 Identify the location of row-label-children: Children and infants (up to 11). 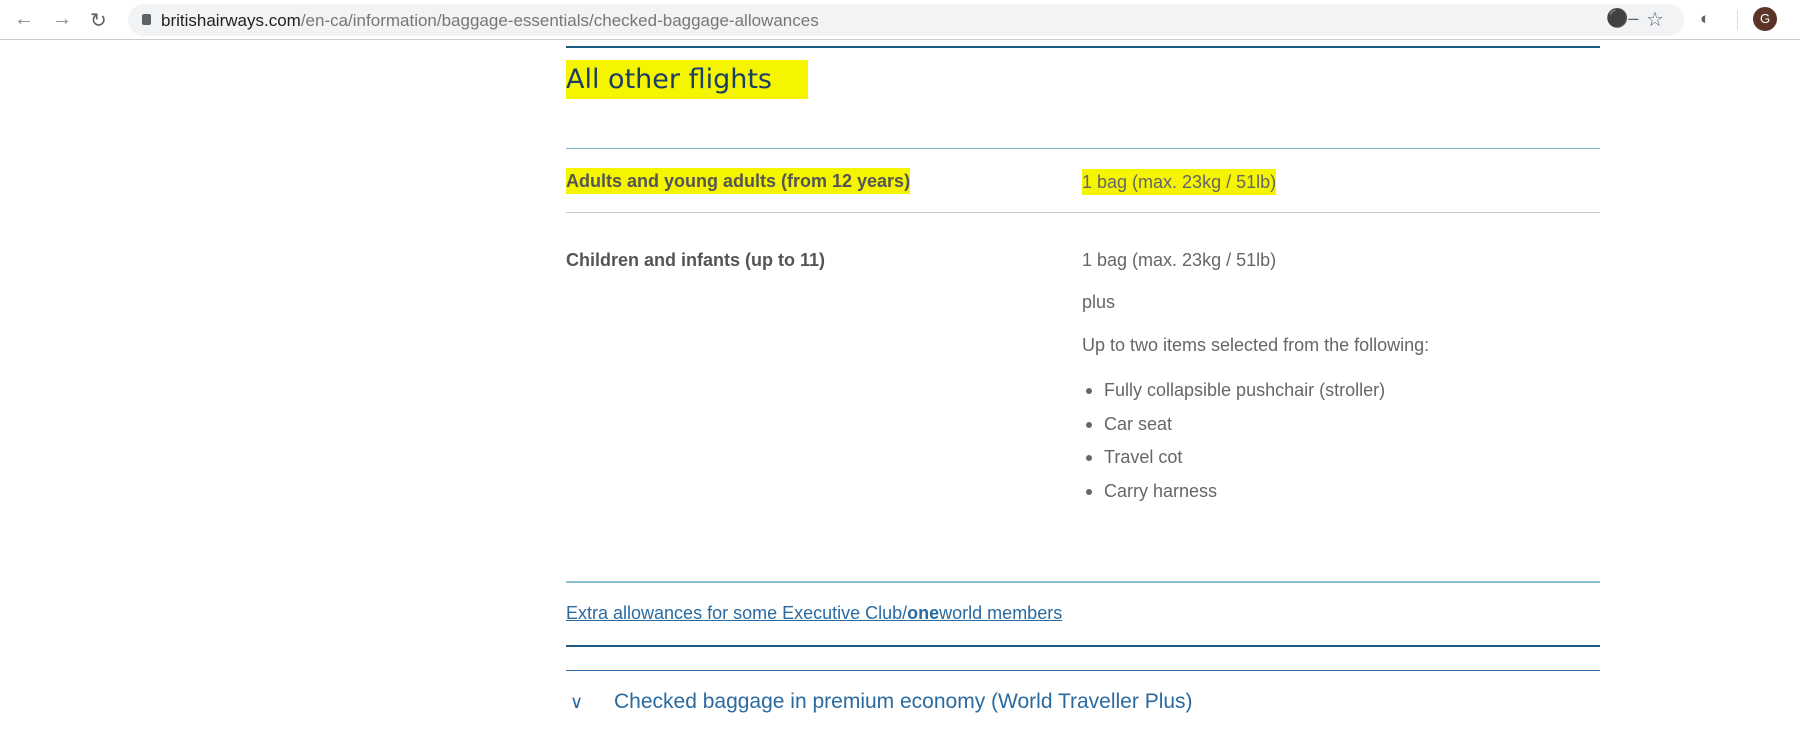
(696, 260).